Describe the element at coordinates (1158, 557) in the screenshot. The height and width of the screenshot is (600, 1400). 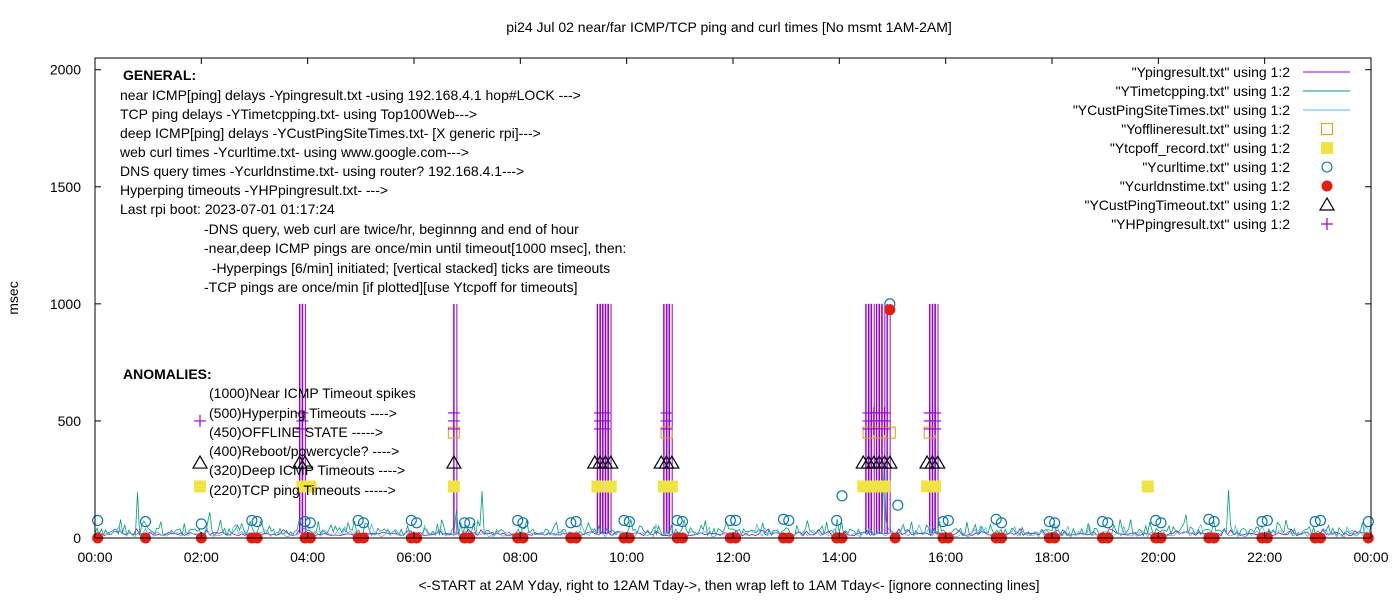
I see `x-tick-label: 20:00` at that location.